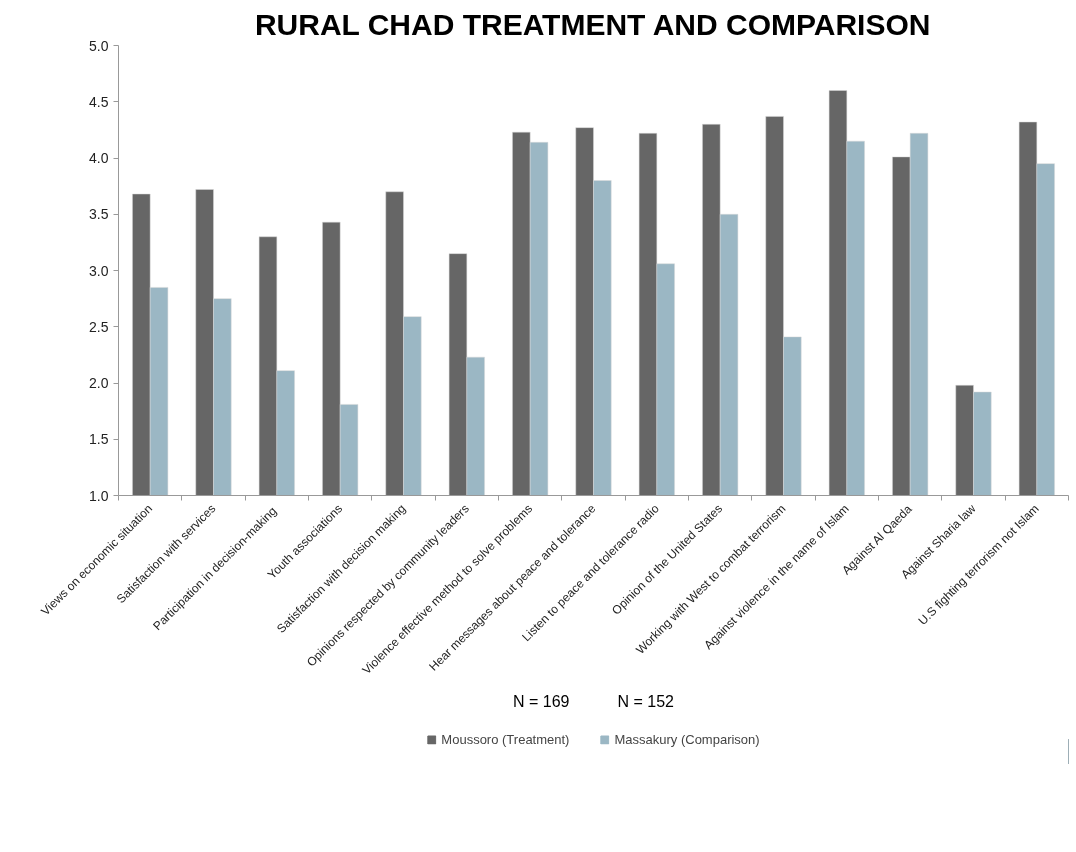  I want to click on y-tick-label: 3.5, so click(99, 214).